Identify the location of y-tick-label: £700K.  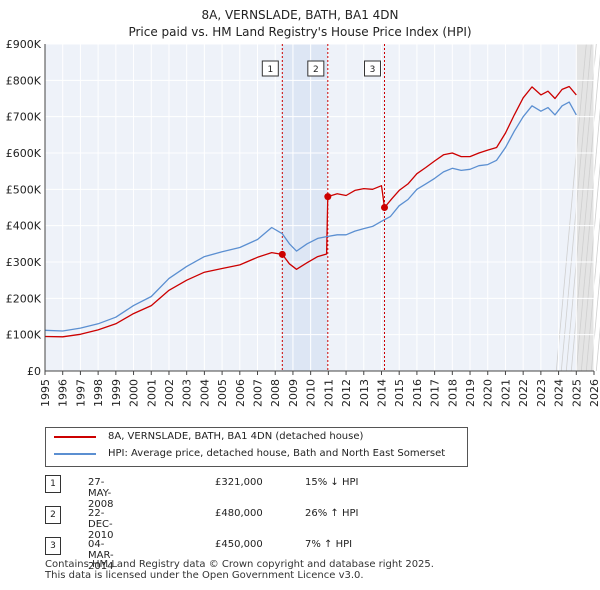
(24, 117).